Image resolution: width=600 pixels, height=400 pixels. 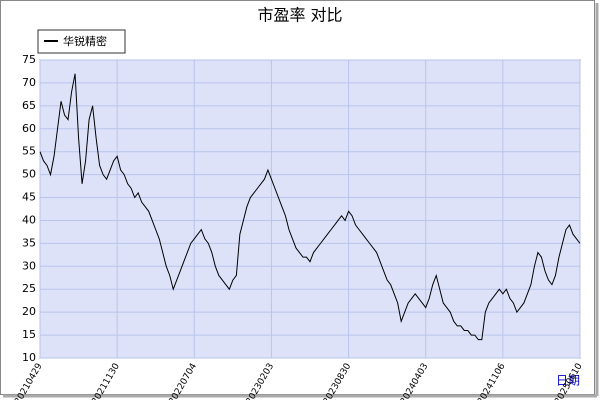 What do you see at coordinates (29, 105) in the screenshot?
I see `y-tick-label: 65` at bounding box center [29, 105].